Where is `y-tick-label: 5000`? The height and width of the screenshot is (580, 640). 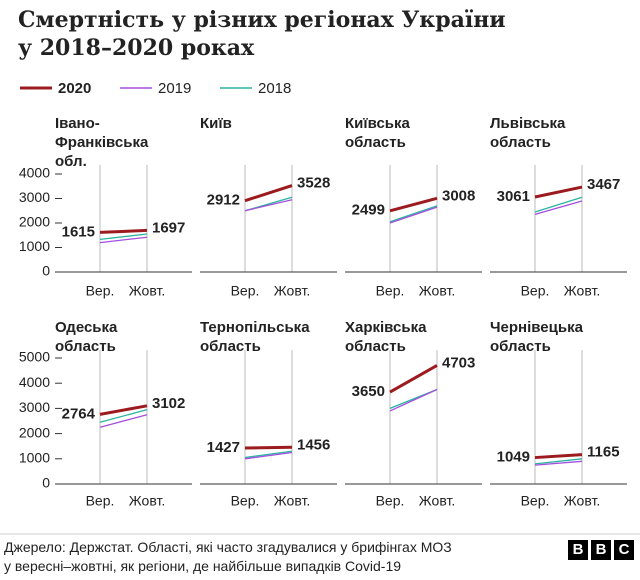
y-tick-label: 5000 is located at coordinates (34, 357).